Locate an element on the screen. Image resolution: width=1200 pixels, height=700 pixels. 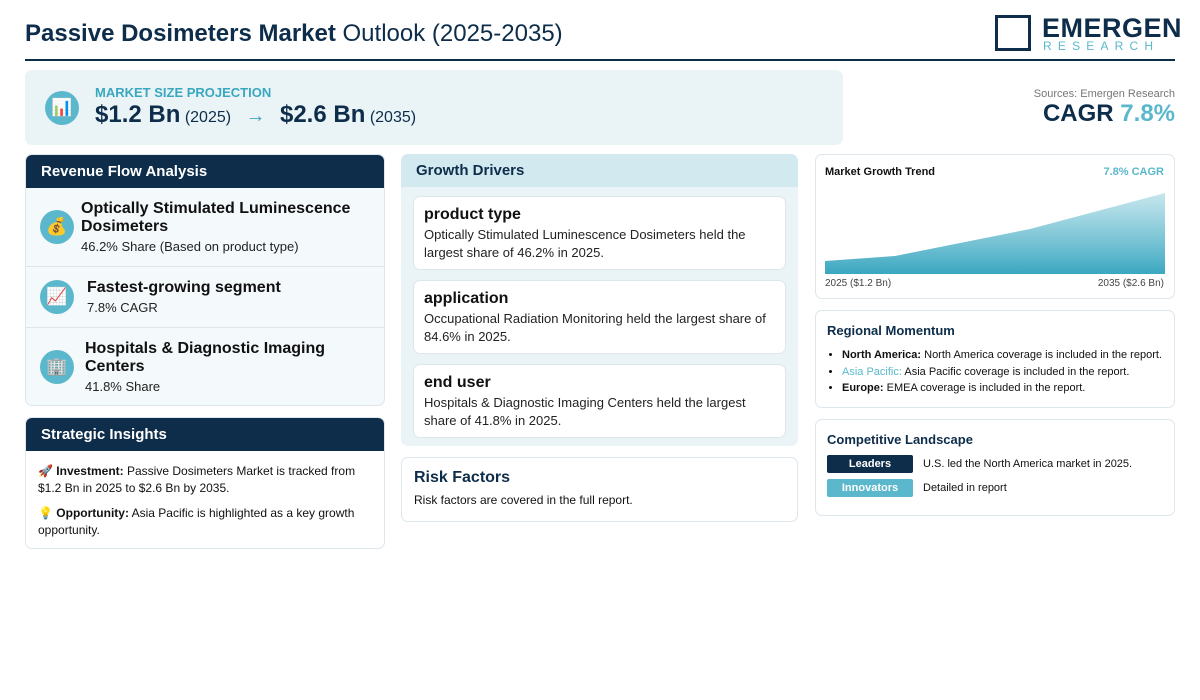
header-rule is located at coordinates (600, 60).